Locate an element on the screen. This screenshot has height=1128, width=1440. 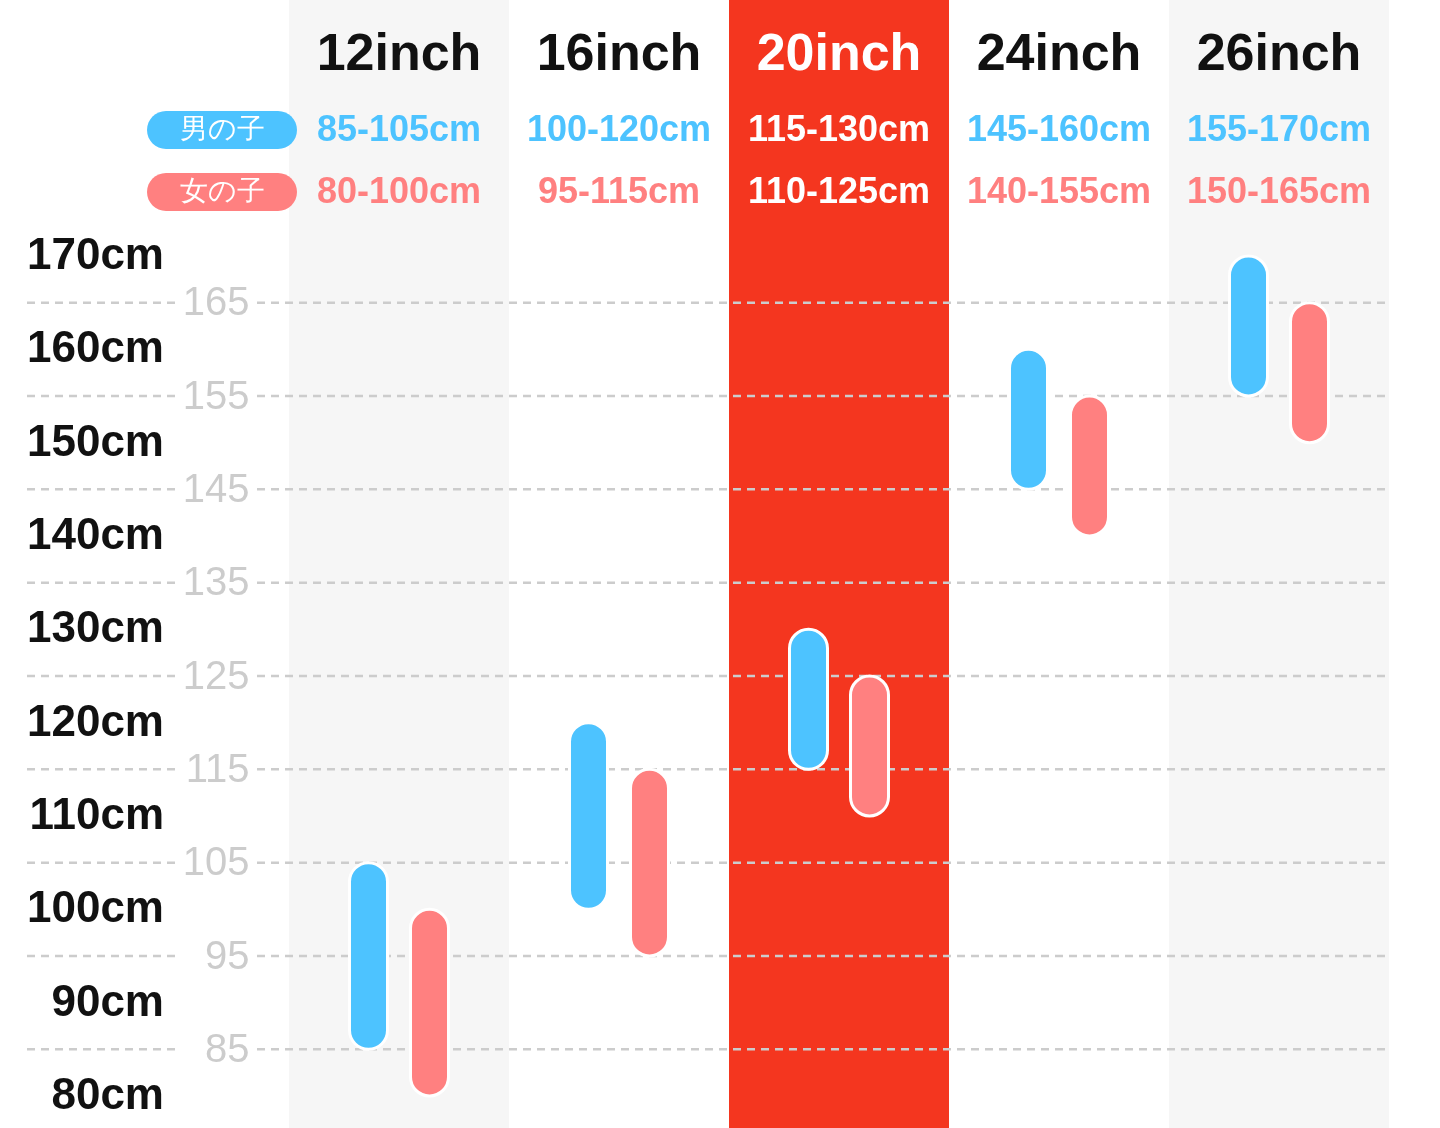
x-tick-label: 16inch is located at coordinates (619, 51).